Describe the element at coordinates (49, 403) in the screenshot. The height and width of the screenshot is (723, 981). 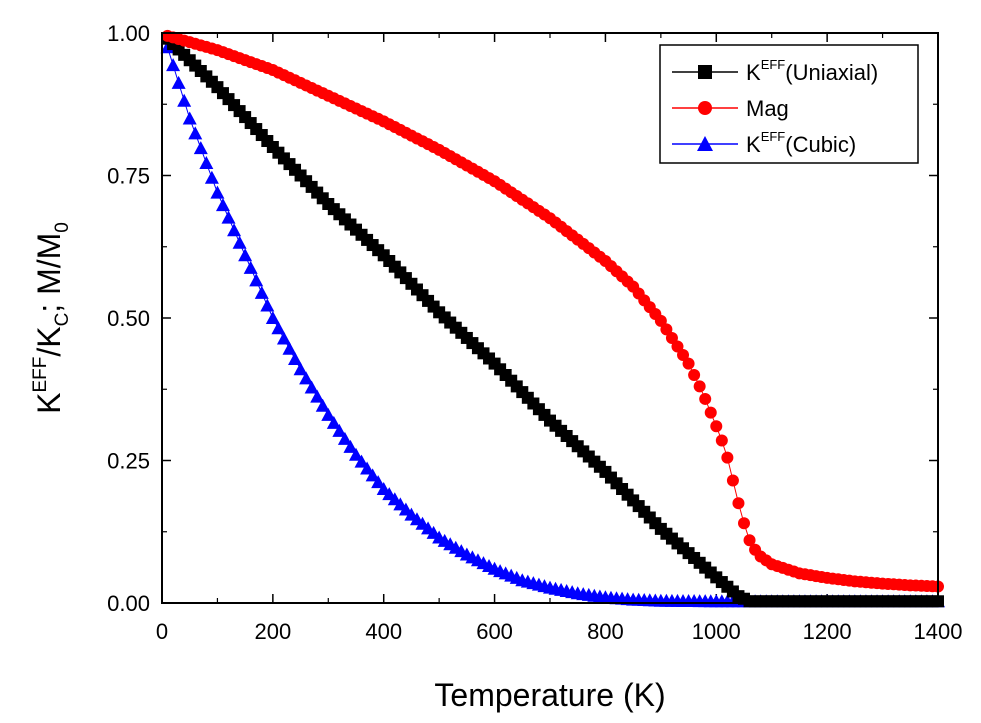
I see `y-axis-title-k: K` at that location.